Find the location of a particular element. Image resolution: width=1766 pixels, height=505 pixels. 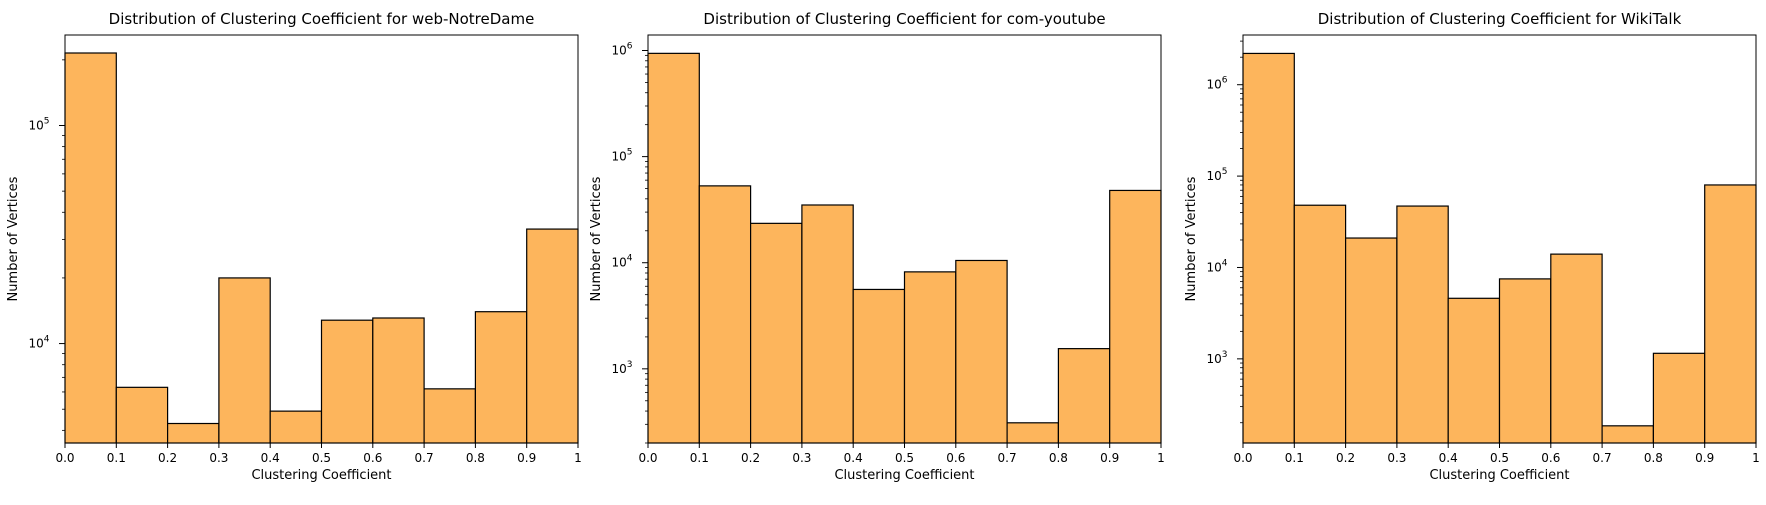

y-tick-label: 10⁶ is located at coordinates (1216, 84).